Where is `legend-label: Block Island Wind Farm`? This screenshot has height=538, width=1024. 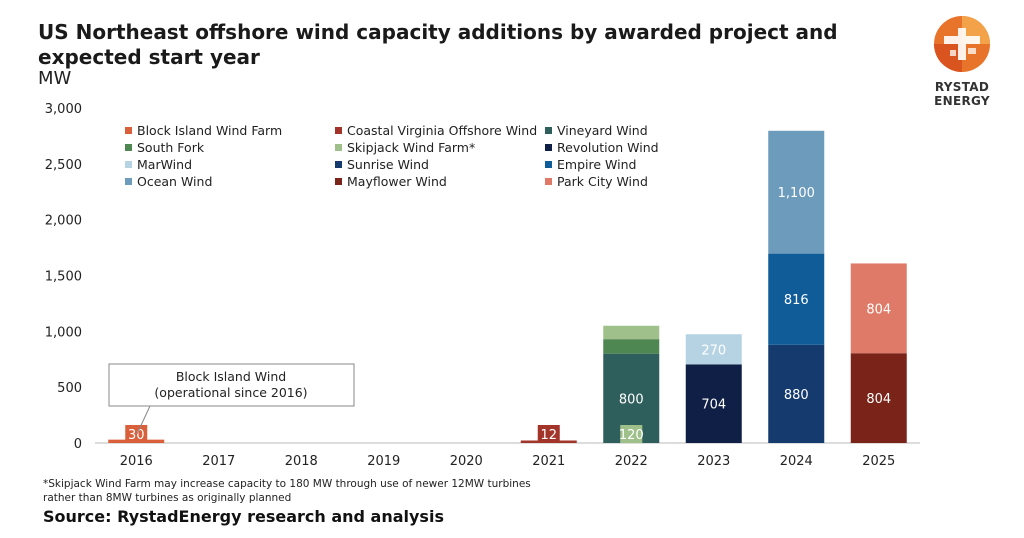 legend-label: Block Island Wind Farm is located at coordinates (209, 130).